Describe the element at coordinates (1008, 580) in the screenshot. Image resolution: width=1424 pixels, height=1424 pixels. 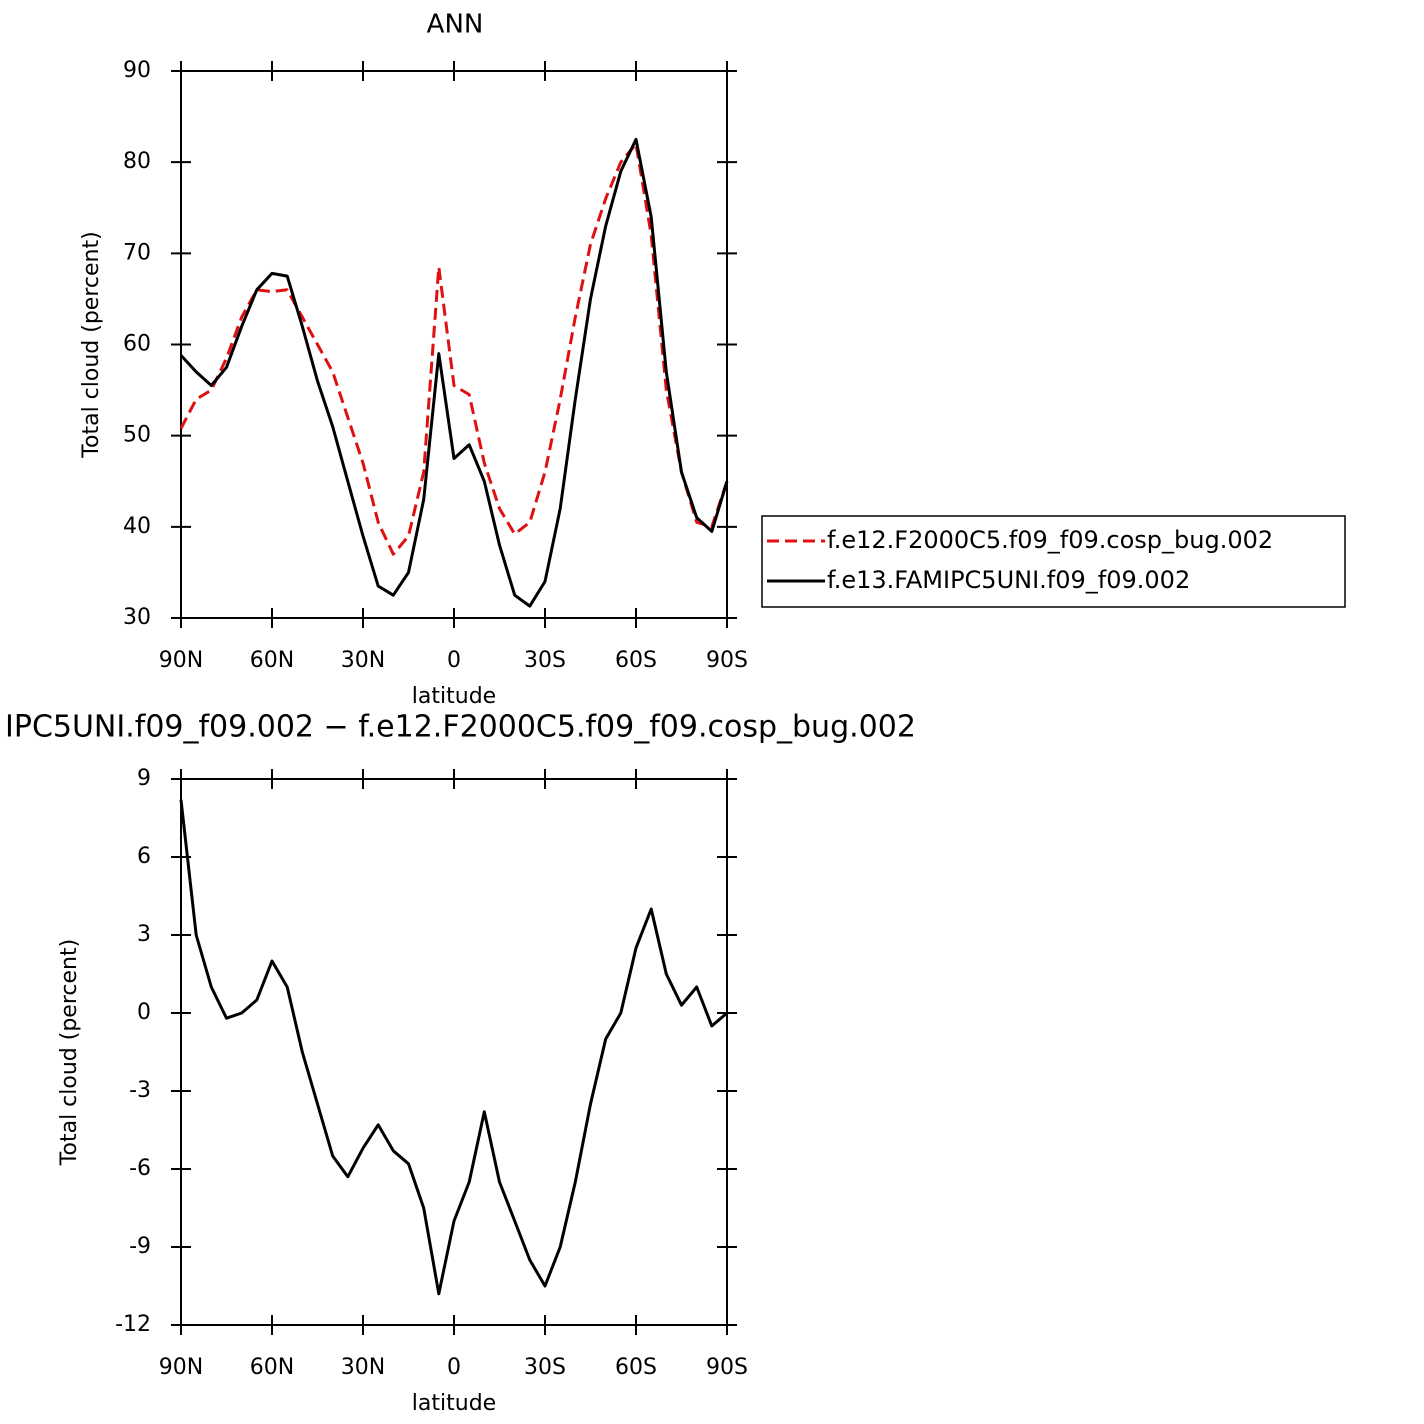
I see `legend-text: f.e13.FAMIPC5UNI.f09_f09.002` at that location.